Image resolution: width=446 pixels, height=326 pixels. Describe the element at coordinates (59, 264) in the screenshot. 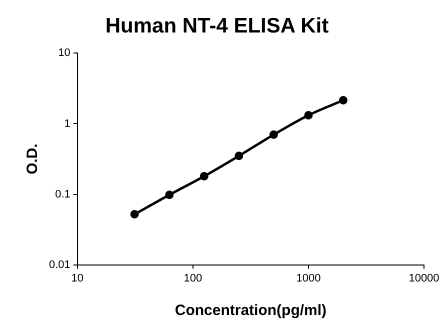

I see `y-tick-label: 0.01` at that location.